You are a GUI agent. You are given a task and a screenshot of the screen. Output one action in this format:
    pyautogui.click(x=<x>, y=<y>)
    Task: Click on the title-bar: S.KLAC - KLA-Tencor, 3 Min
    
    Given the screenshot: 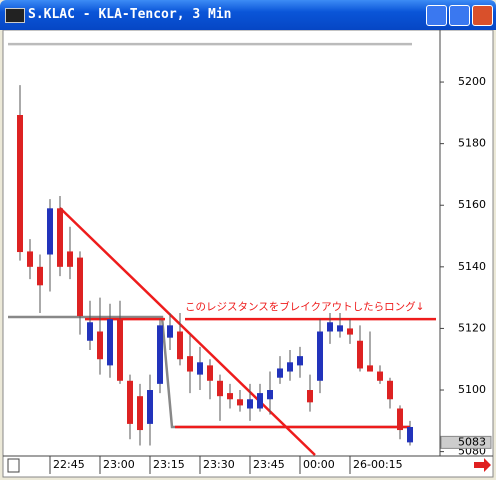 What is the action you would take?
    pyautogui.click(x=248, y=15)
    